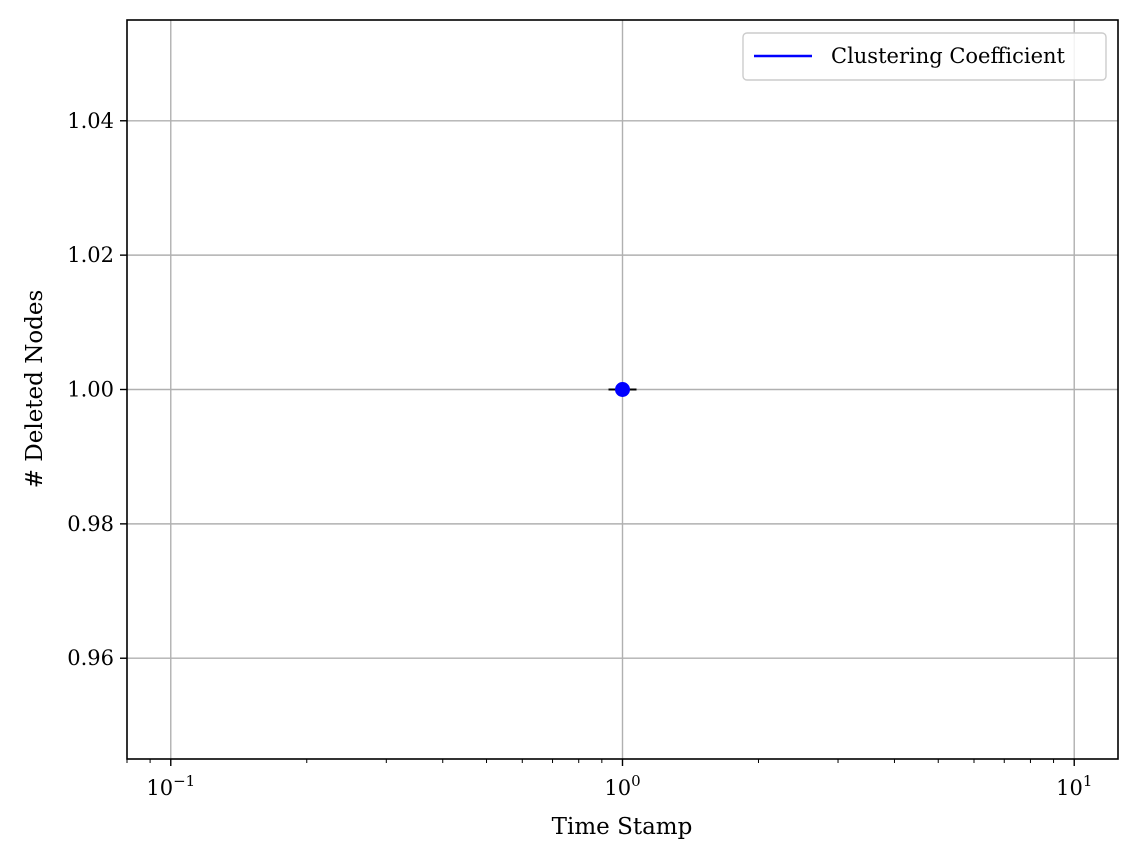  I want to click on legend: Clustering Coefficient, so click(924, 56).